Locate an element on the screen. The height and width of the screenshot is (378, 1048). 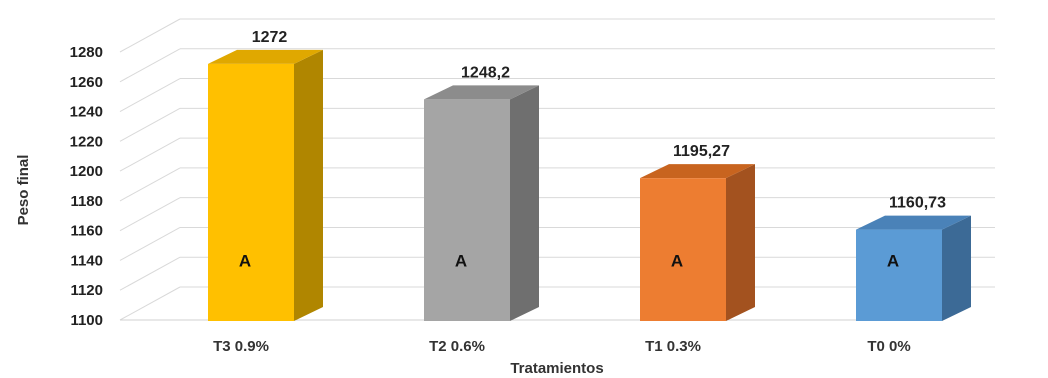
data-label: 1160,73 is located at coordinates (917, 203).